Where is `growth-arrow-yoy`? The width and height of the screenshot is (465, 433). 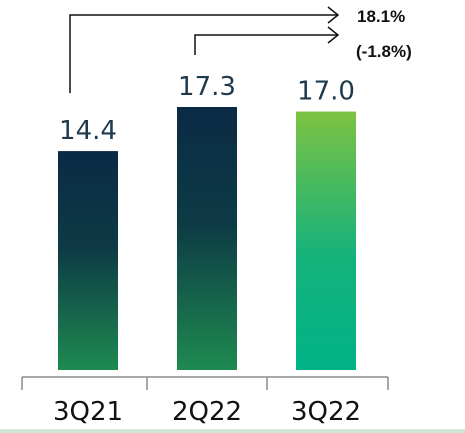
growth-arrow-yoy is located at coordinates (203, 54).